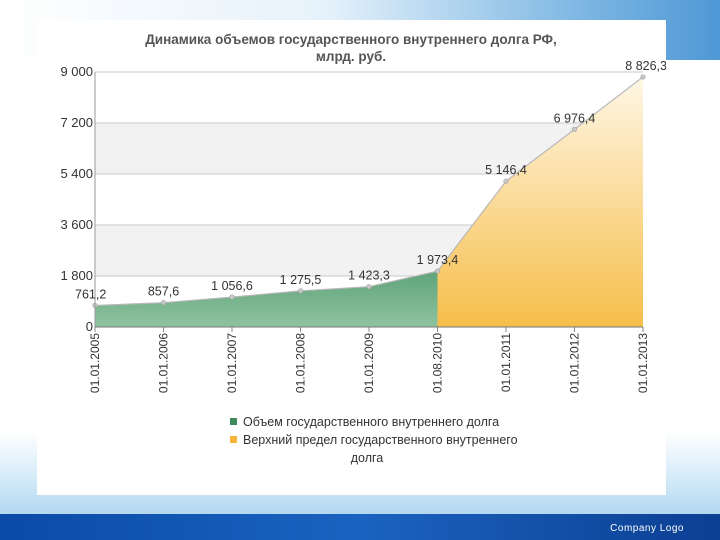  I want to click on chart-title-line-2: млрд. руб., so click(351, 56).